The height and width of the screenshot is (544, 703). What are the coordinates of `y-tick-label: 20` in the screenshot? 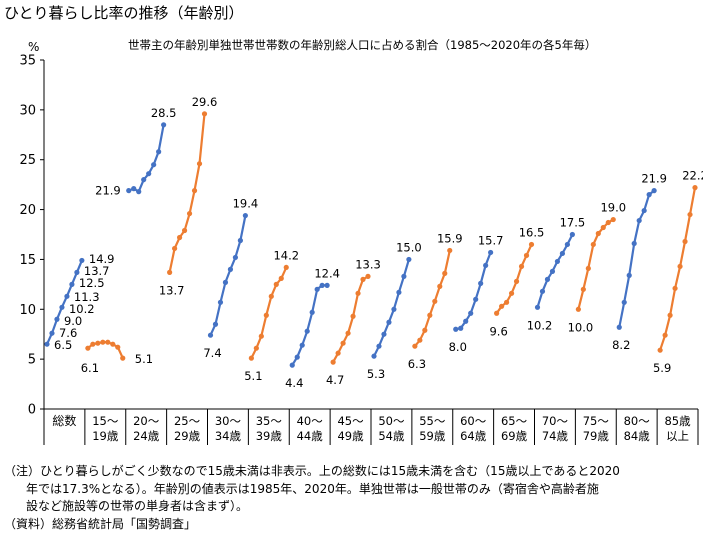 It's located at (27, 210).